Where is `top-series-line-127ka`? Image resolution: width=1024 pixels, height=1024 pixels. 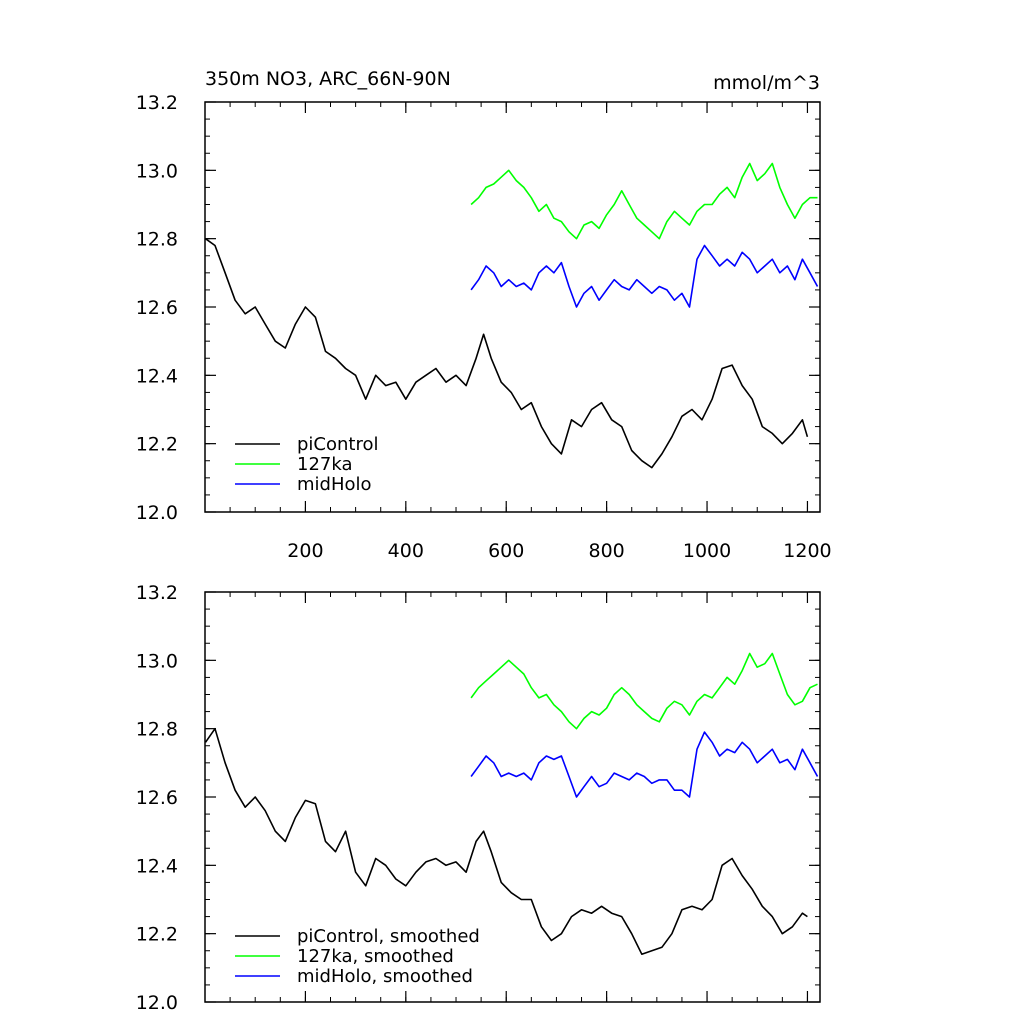
top-series-line-127ka is located at coordinates (644, 201).